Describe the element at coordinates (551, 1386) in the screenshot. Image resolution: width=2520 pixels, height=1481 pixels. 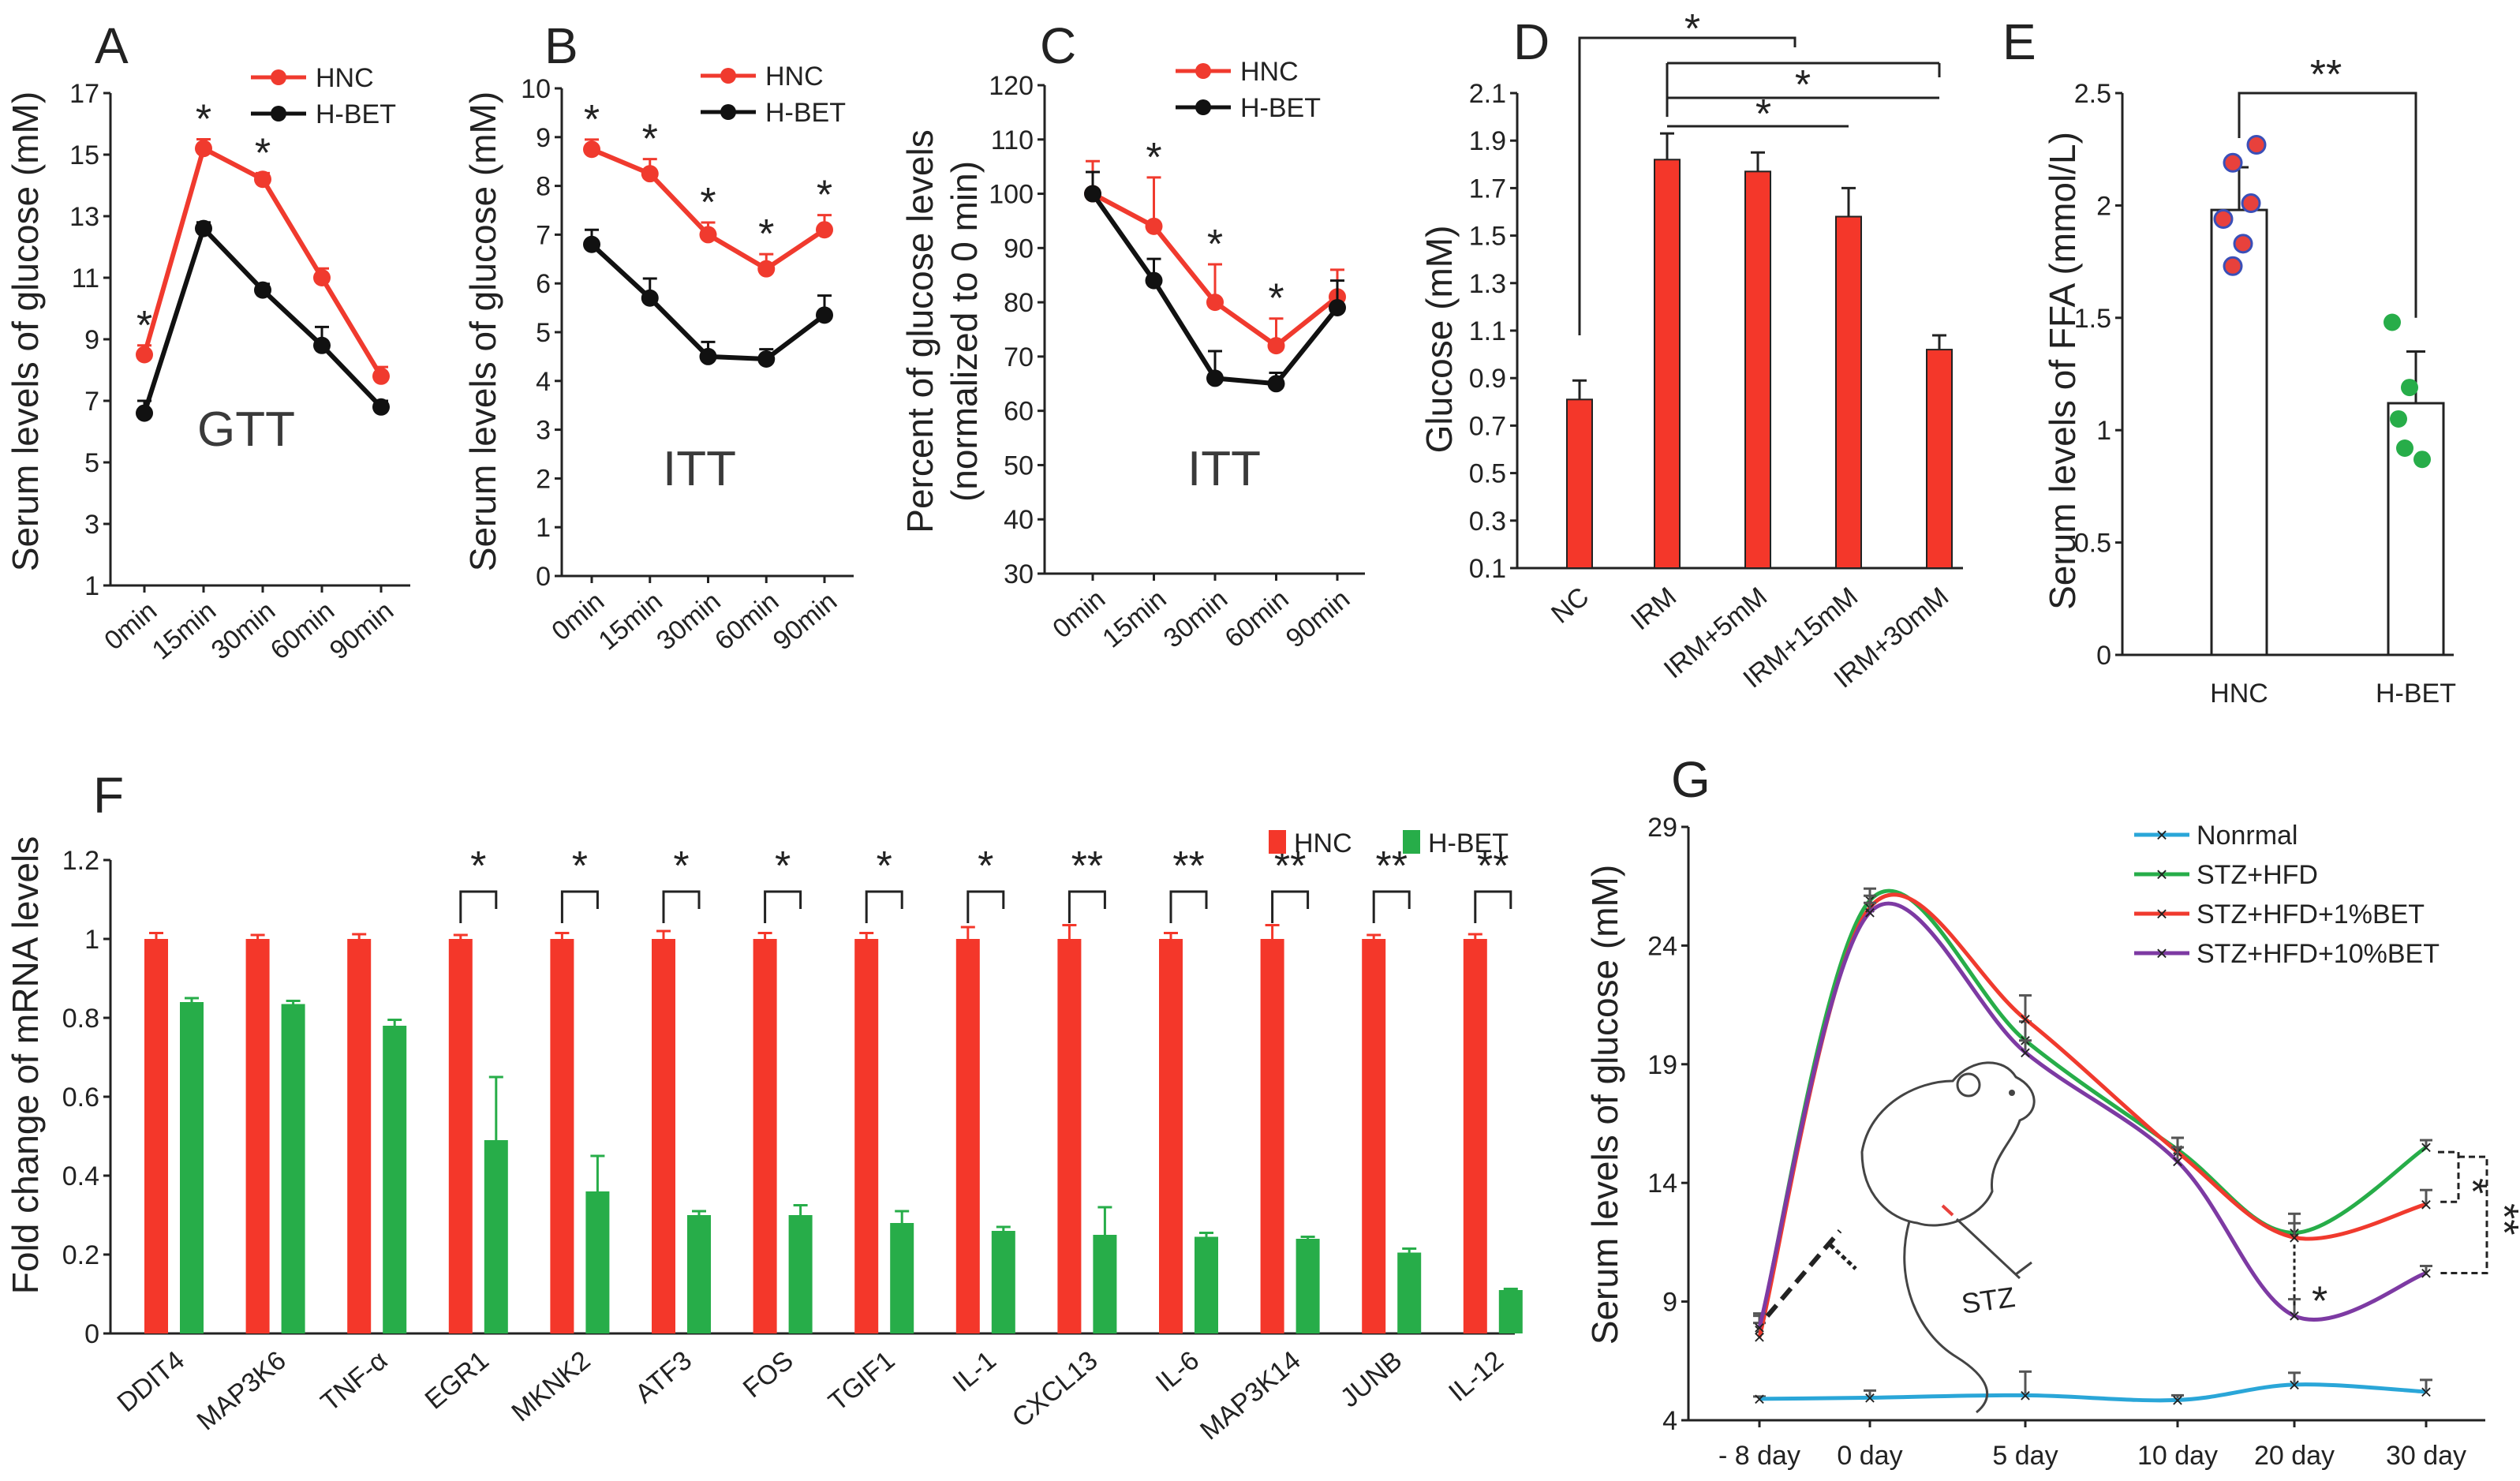
I see `panel-f-x-tick-label: MKNK2` at that location.